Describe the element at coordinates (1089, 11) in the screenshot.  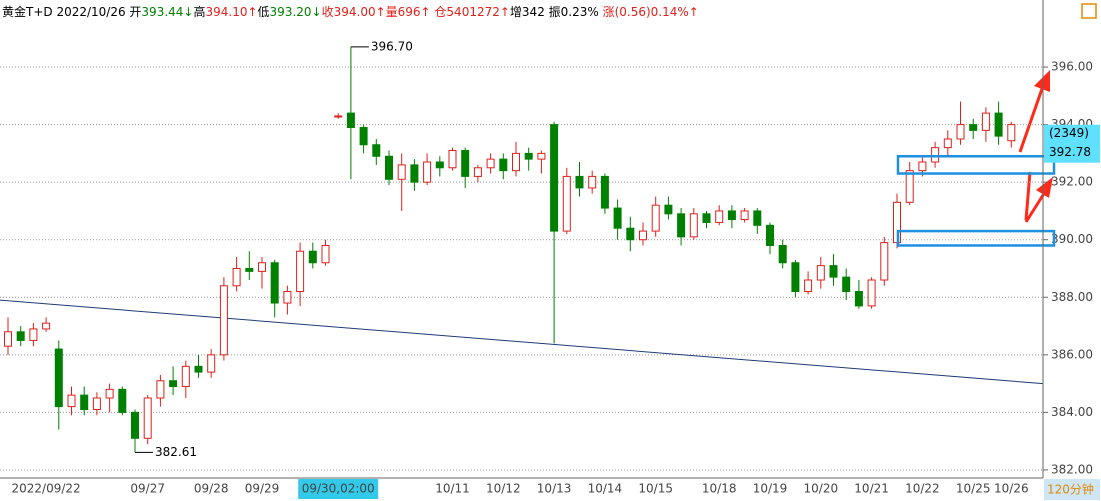
I see `corner-icon` at that location.